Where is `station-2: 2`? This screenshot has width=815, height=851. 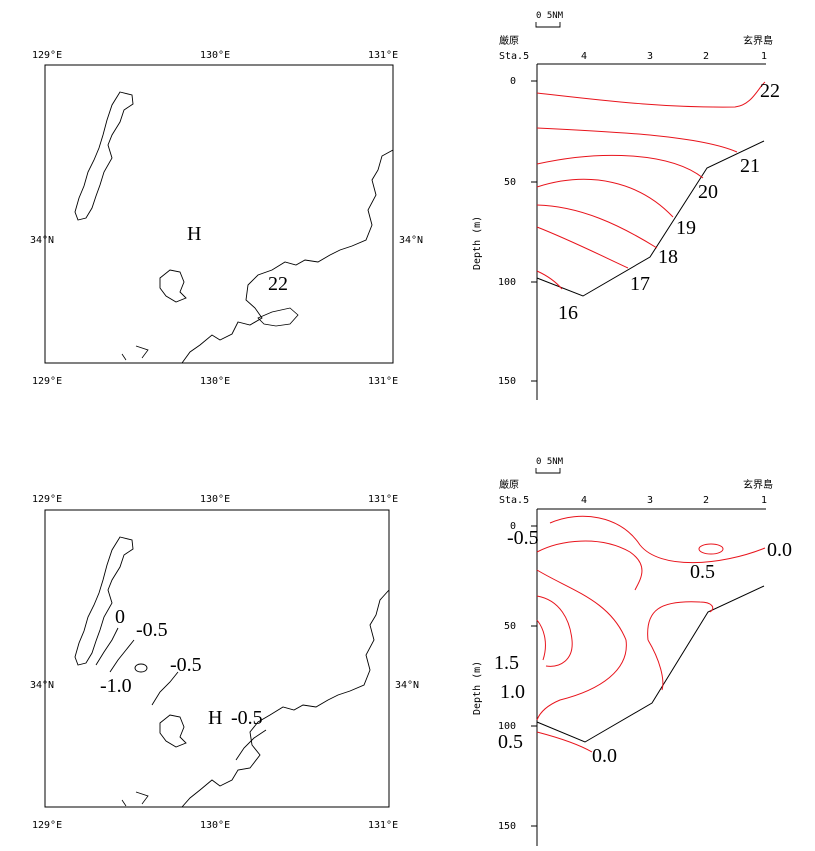 station-2: 2 is located at coordinates (706, 56).